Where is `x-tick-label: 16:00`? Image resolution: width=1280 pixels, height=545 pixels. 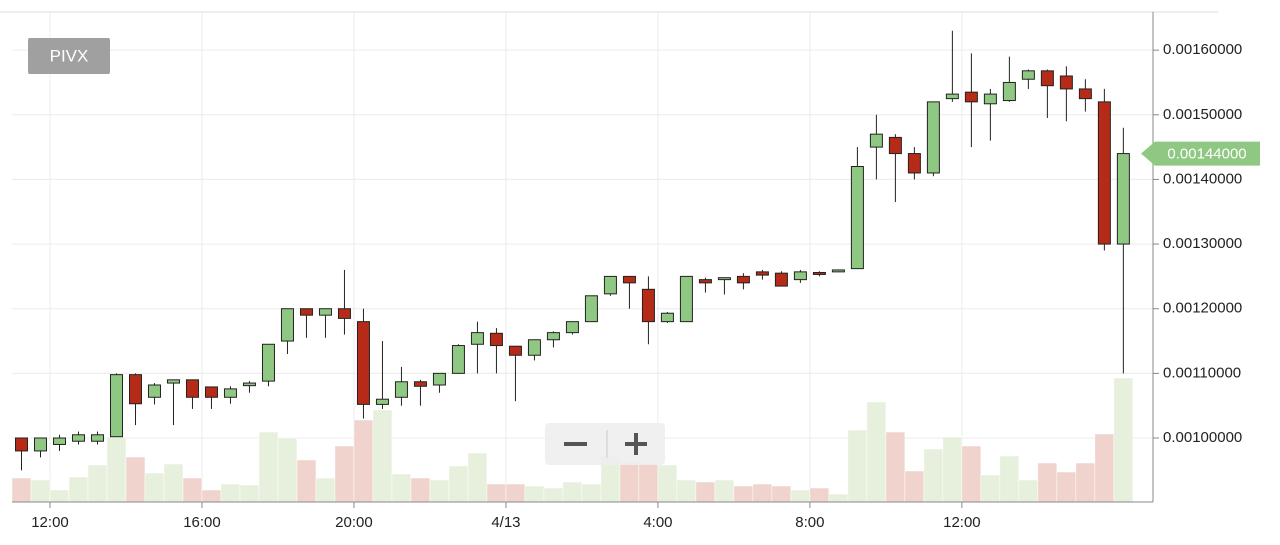
x-tick-label: 16:00 is located at coordinates (202, 522).